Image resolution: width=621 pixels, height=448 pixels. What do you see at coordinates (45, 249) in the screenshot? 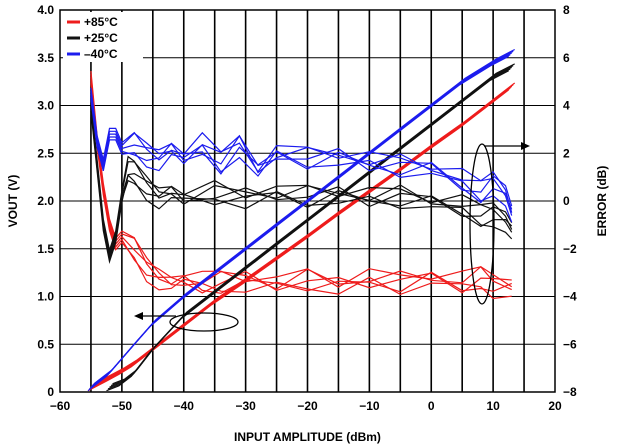
I see `y-tick-label: 1.5` at bounding box center [45, 249].